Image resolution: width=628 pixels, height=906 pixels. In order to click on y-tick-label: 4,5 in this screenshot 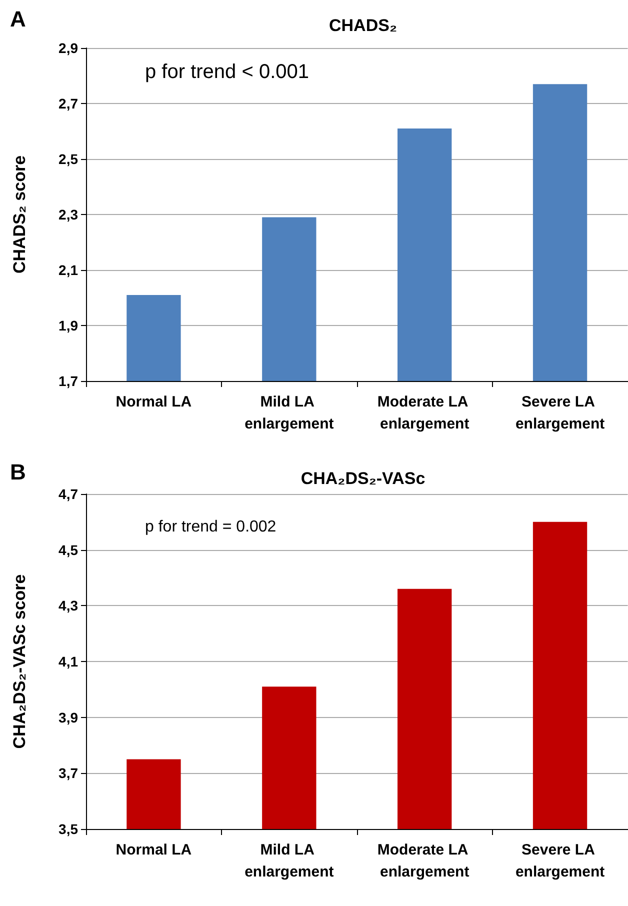, I will do `click(68, 550)`.